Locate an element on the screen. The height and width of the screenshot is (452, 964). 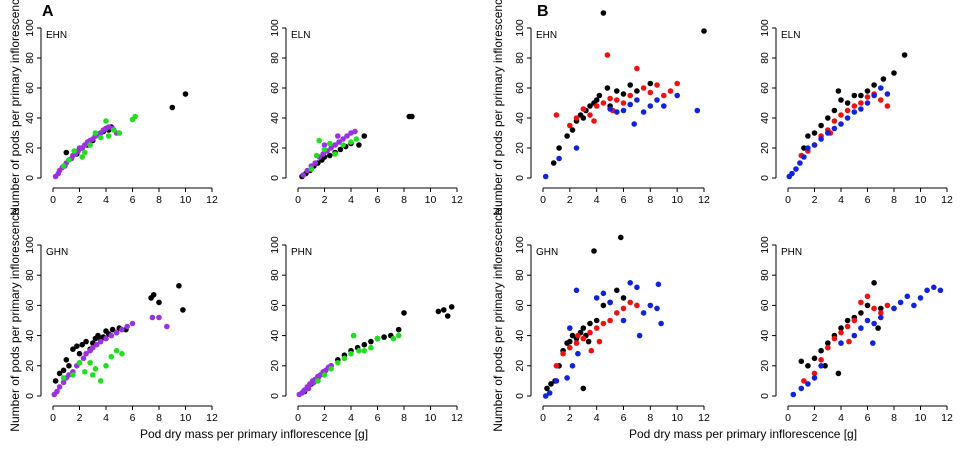
panel-letter-b: B is located at coordinates (543, 11).